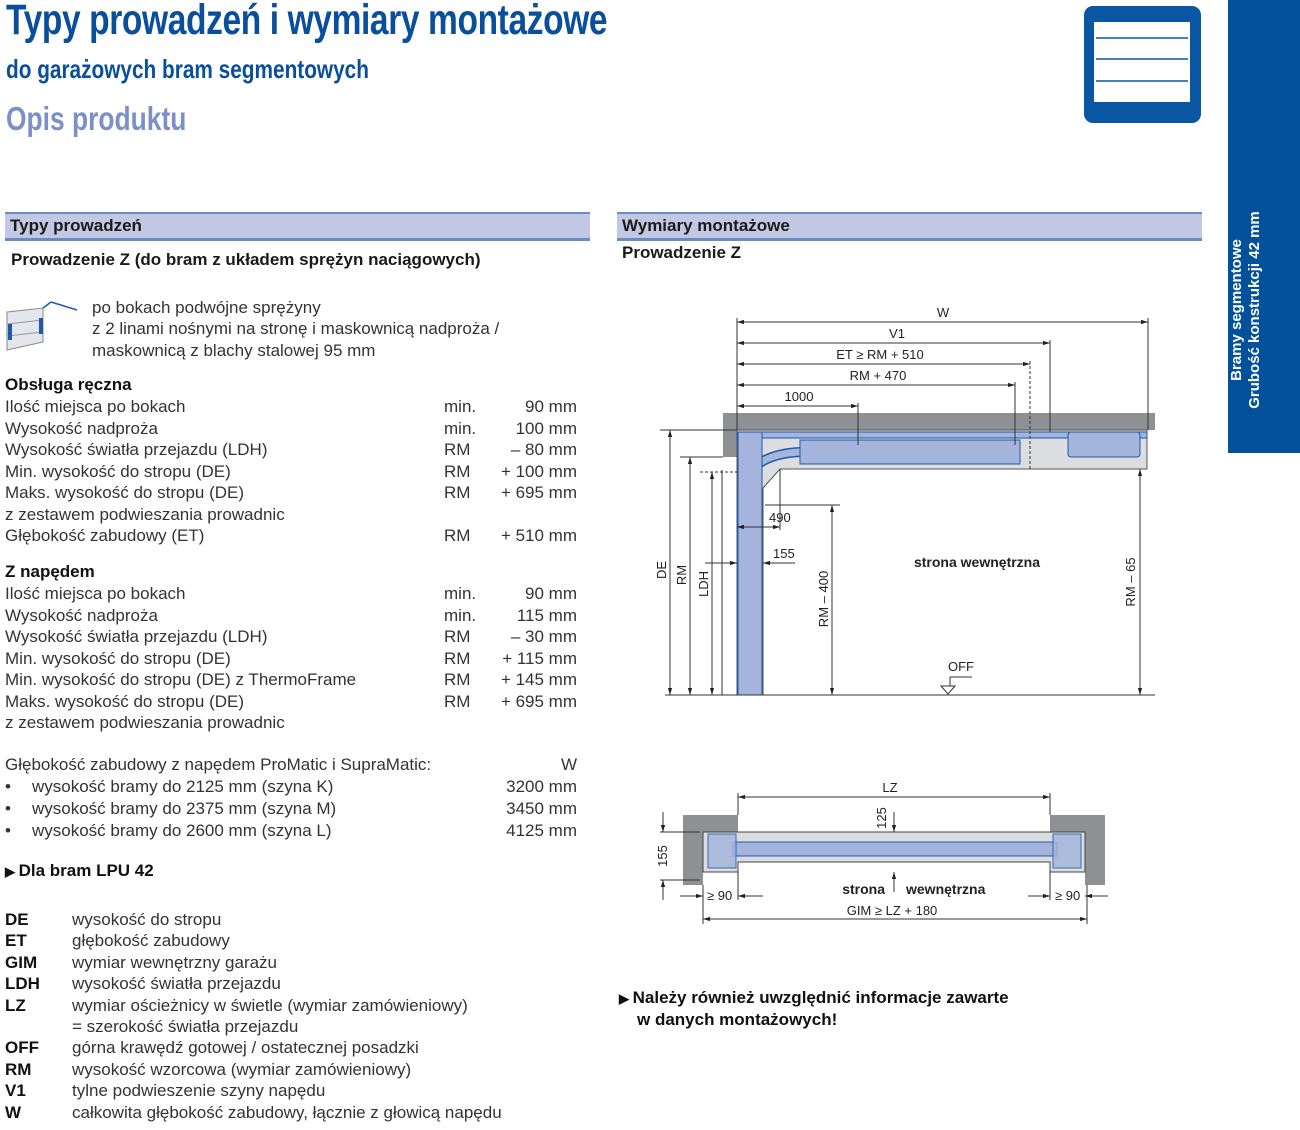 The height and width of the screenshot is (1130, 1300). Describe the element at coordinates (307, 22) in the screenshot. I see `page-title: Typy prowadzeń i wymiary montażowe` at that location.